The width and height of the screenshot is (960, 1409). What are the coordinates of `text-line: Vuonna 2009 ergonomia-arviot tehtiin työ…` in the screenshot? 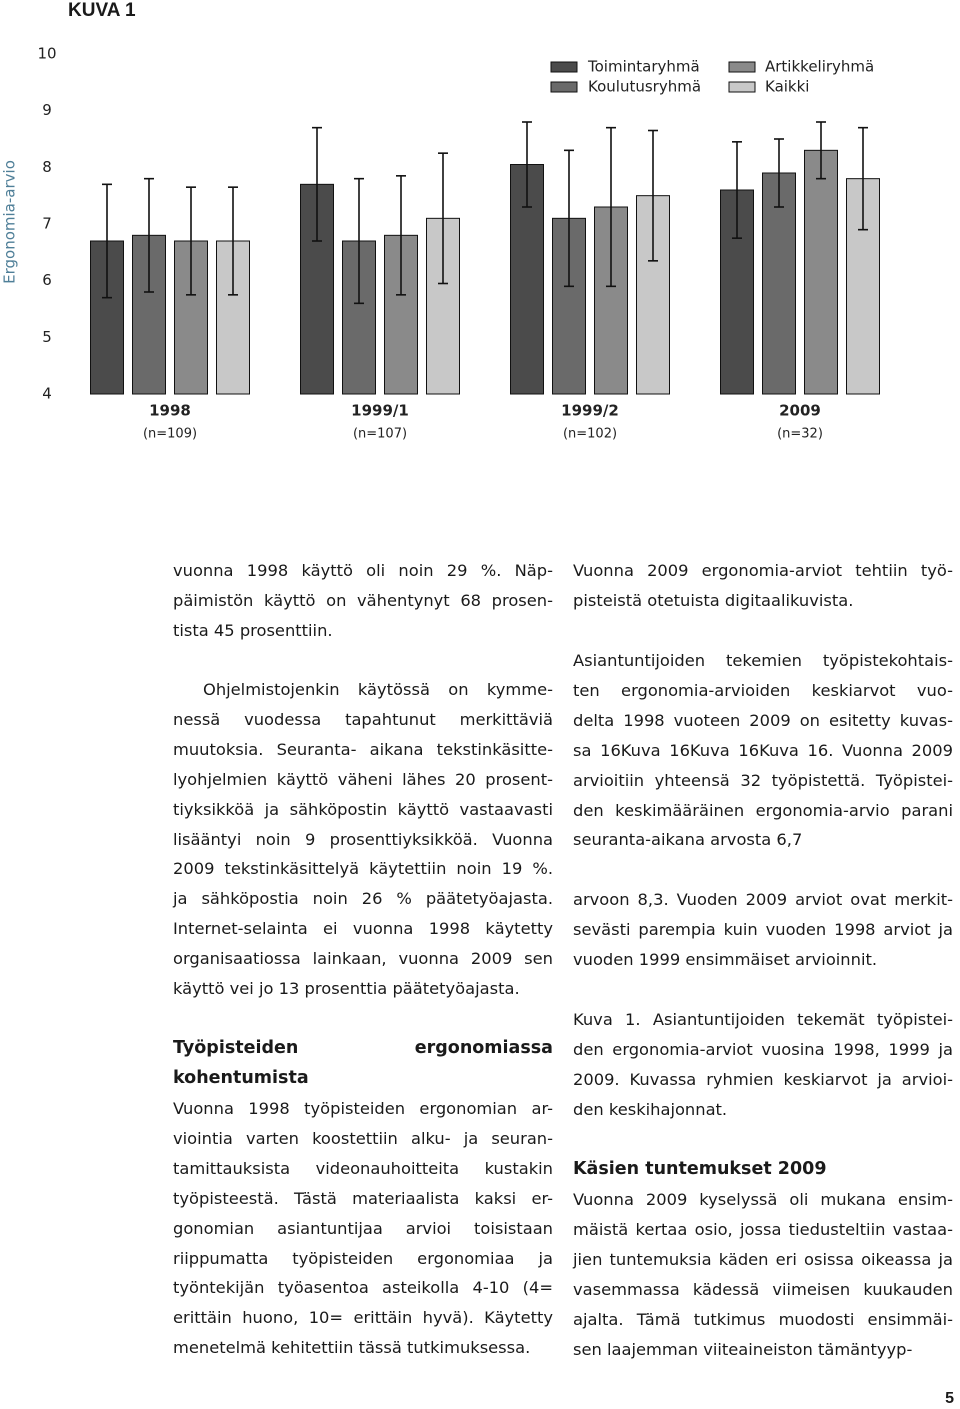 It's located at (763, 570).